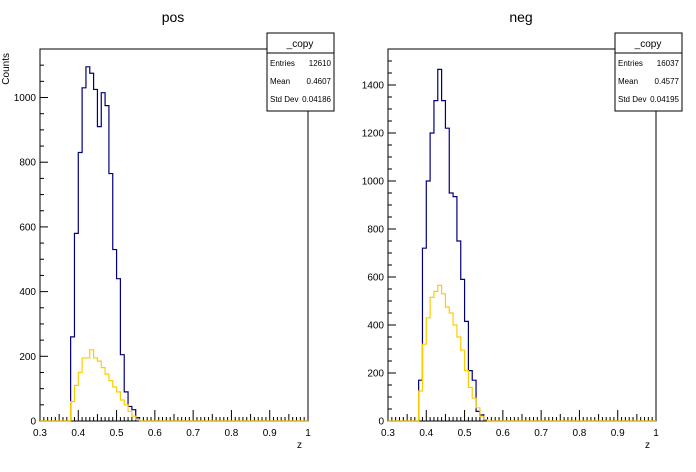 This screenshot has height=472, width=696. What do you see at coordinates (299, 445) in the screenshot?
I see `pos-x-label: z` at bounding box center [299, 445].